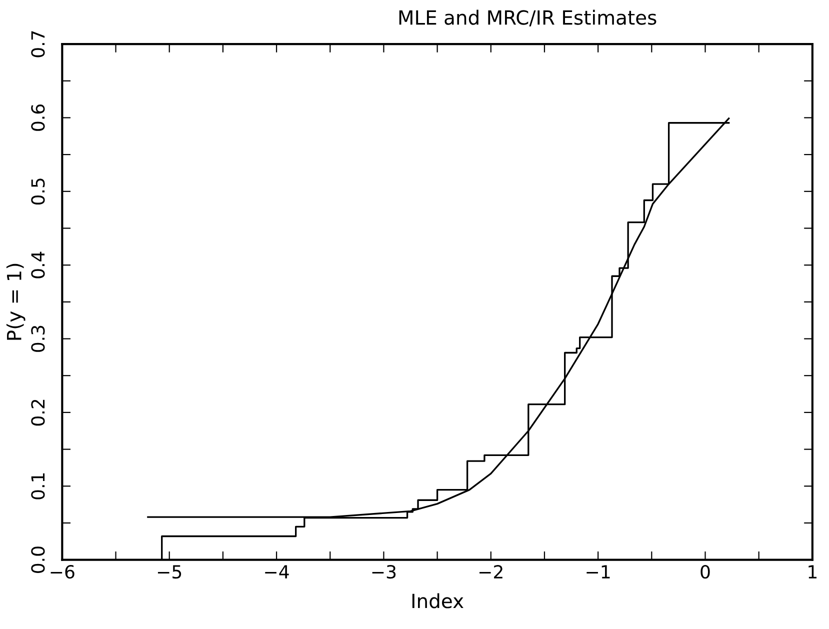 The image size is (829, 629). What do you see at coordinates (705, 571) in the screenshot?
I see `x-tick-label: 0` at bounding box center [705, 571].